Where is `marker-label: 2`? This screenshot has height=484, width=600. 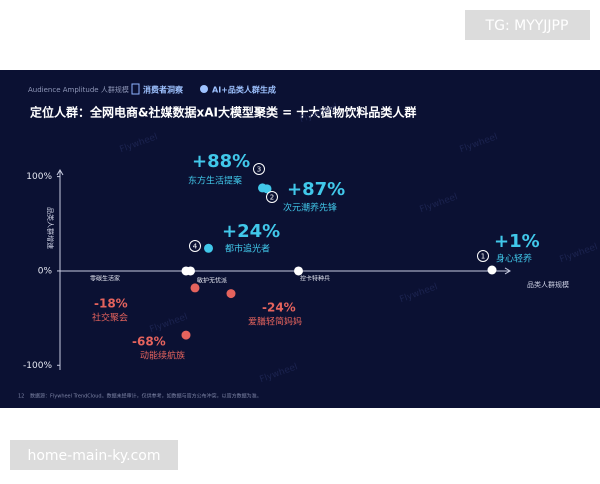
marker-label: 2 is located at coordinates (272, 198).